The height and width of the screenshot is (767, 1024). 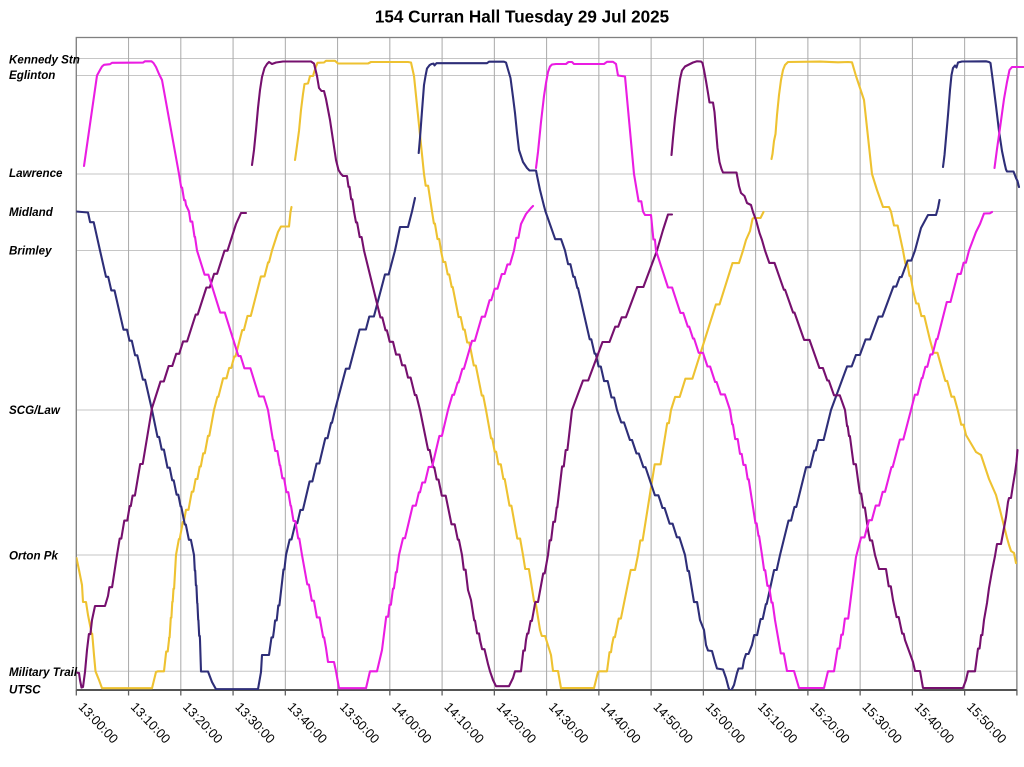 What do you see at coordinates (32, 75) in the screenshot?
I see `svg-text: Eglinton` at bounding box center [32, 75].